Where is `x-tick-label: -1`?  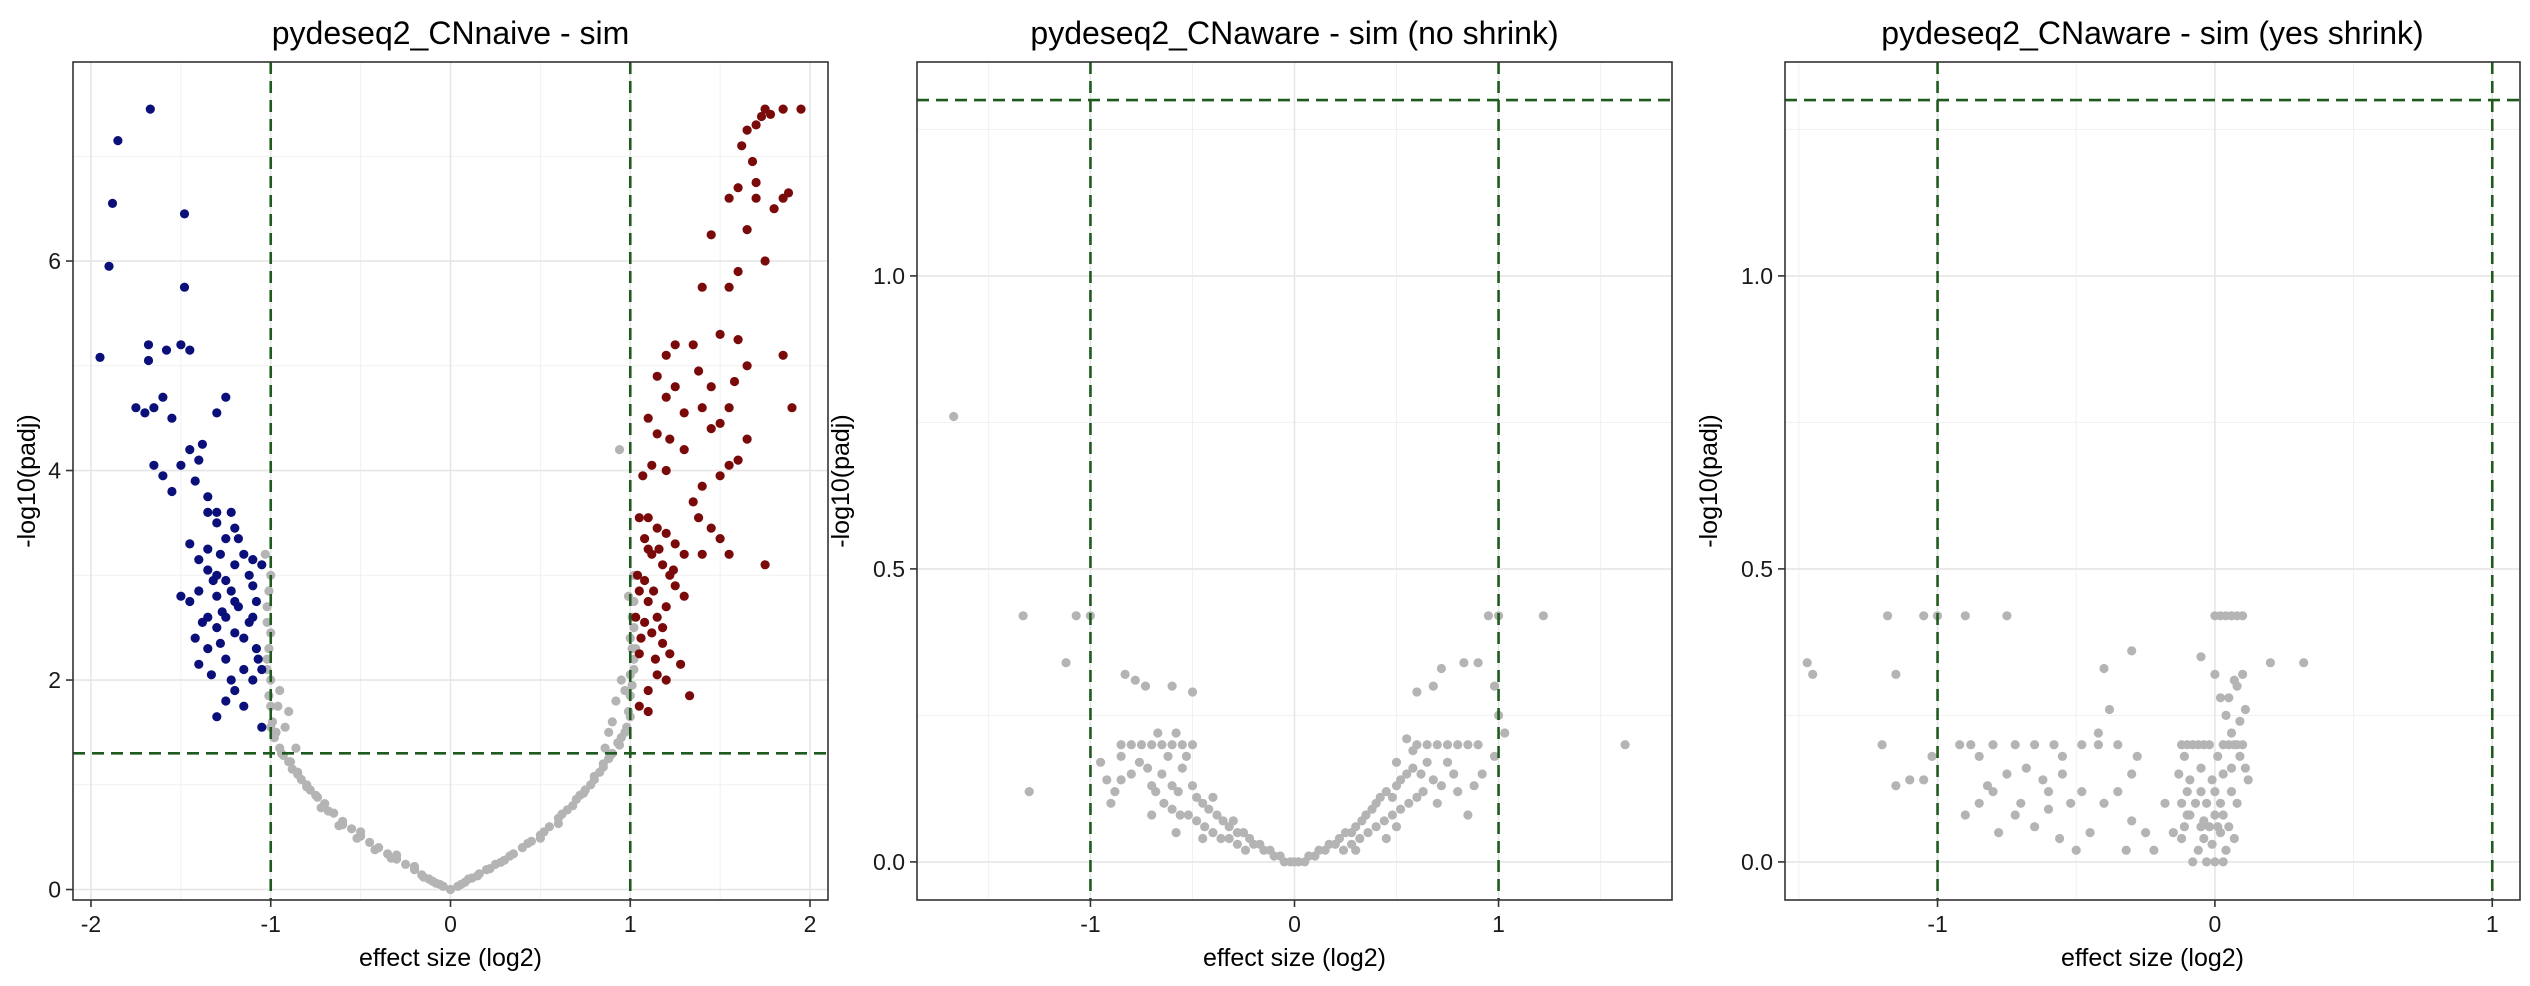 x-tick-label: -1 is located at coordinates (1937, 924).